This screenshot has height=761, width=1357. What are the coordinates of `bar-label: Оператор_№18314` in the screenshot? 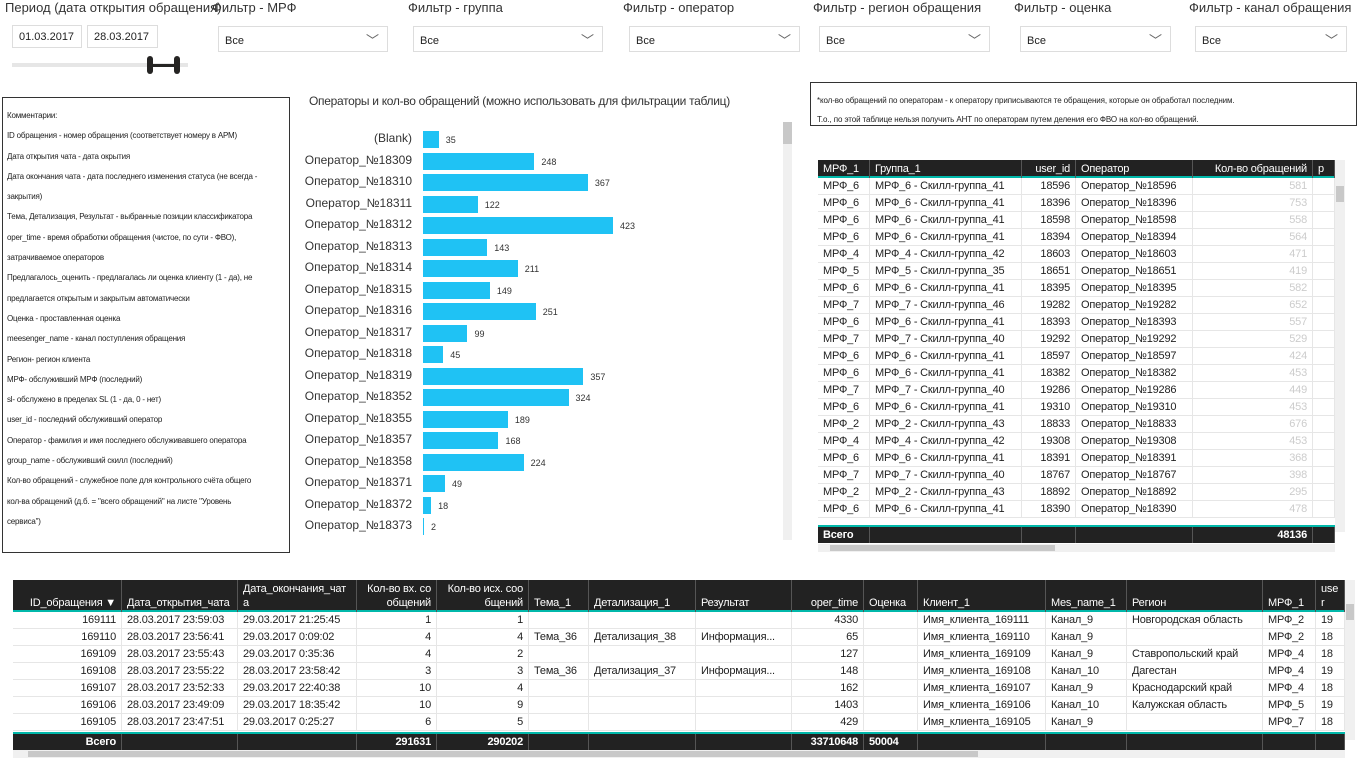 It's located at (358, 267).